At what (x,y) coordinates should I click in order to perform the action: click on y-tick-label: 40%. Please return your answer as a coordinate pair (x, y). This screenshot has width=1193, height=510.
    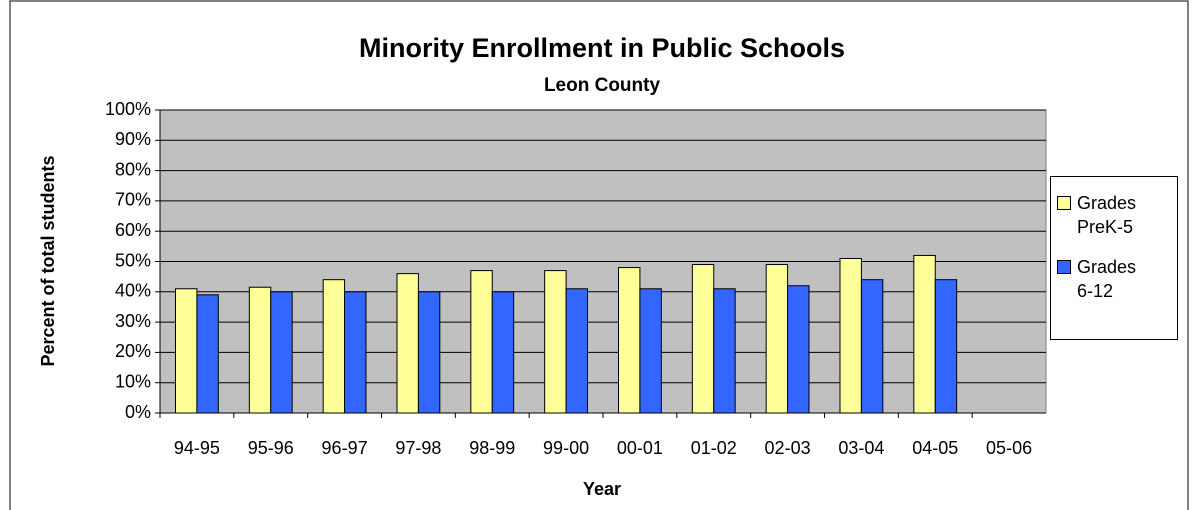
    Looking at the image, I should click on (133, 291).